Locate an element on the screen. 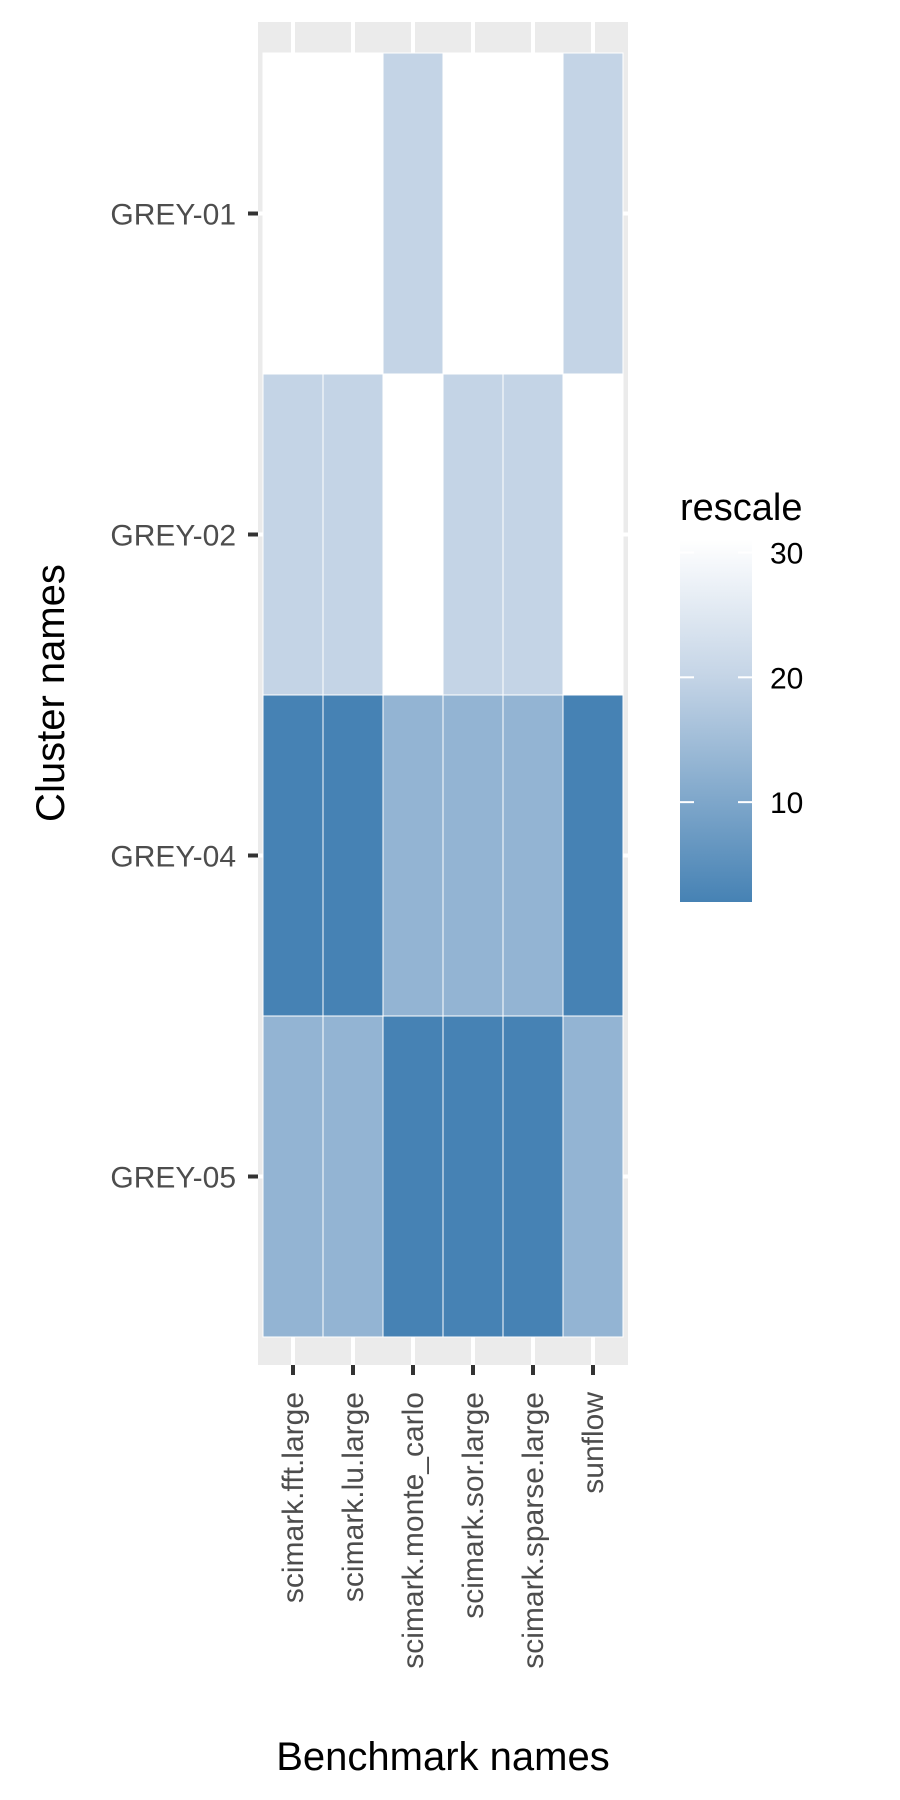 The height and width of the screenshot is (1800, 900). legend-tick-label: 10 is located at coordinates (786, 803).